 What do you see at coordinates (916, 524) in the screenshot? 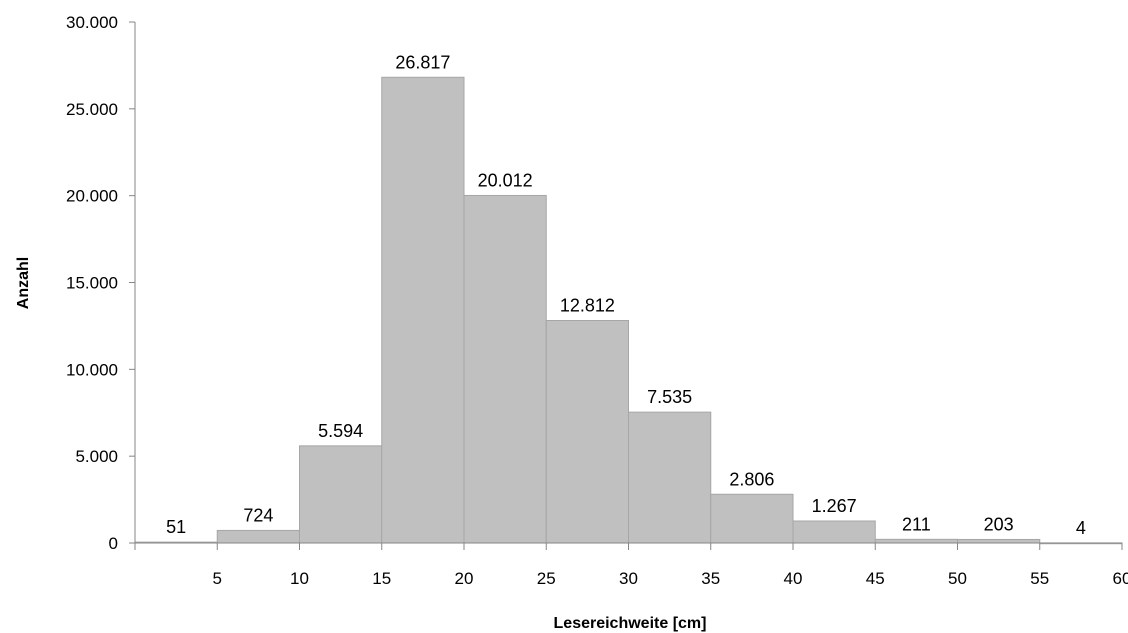
I see `data-label-45-50: 211` at bounding box center [916, 524].